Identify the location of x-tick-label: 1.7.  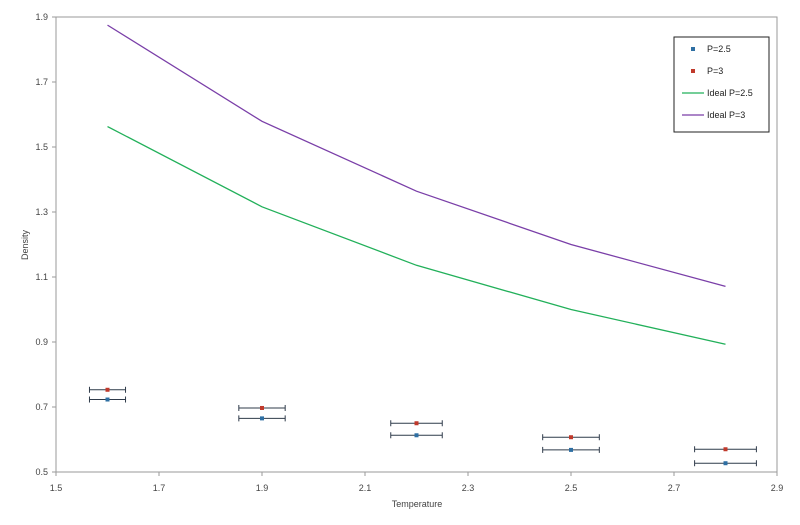
(159, 488).